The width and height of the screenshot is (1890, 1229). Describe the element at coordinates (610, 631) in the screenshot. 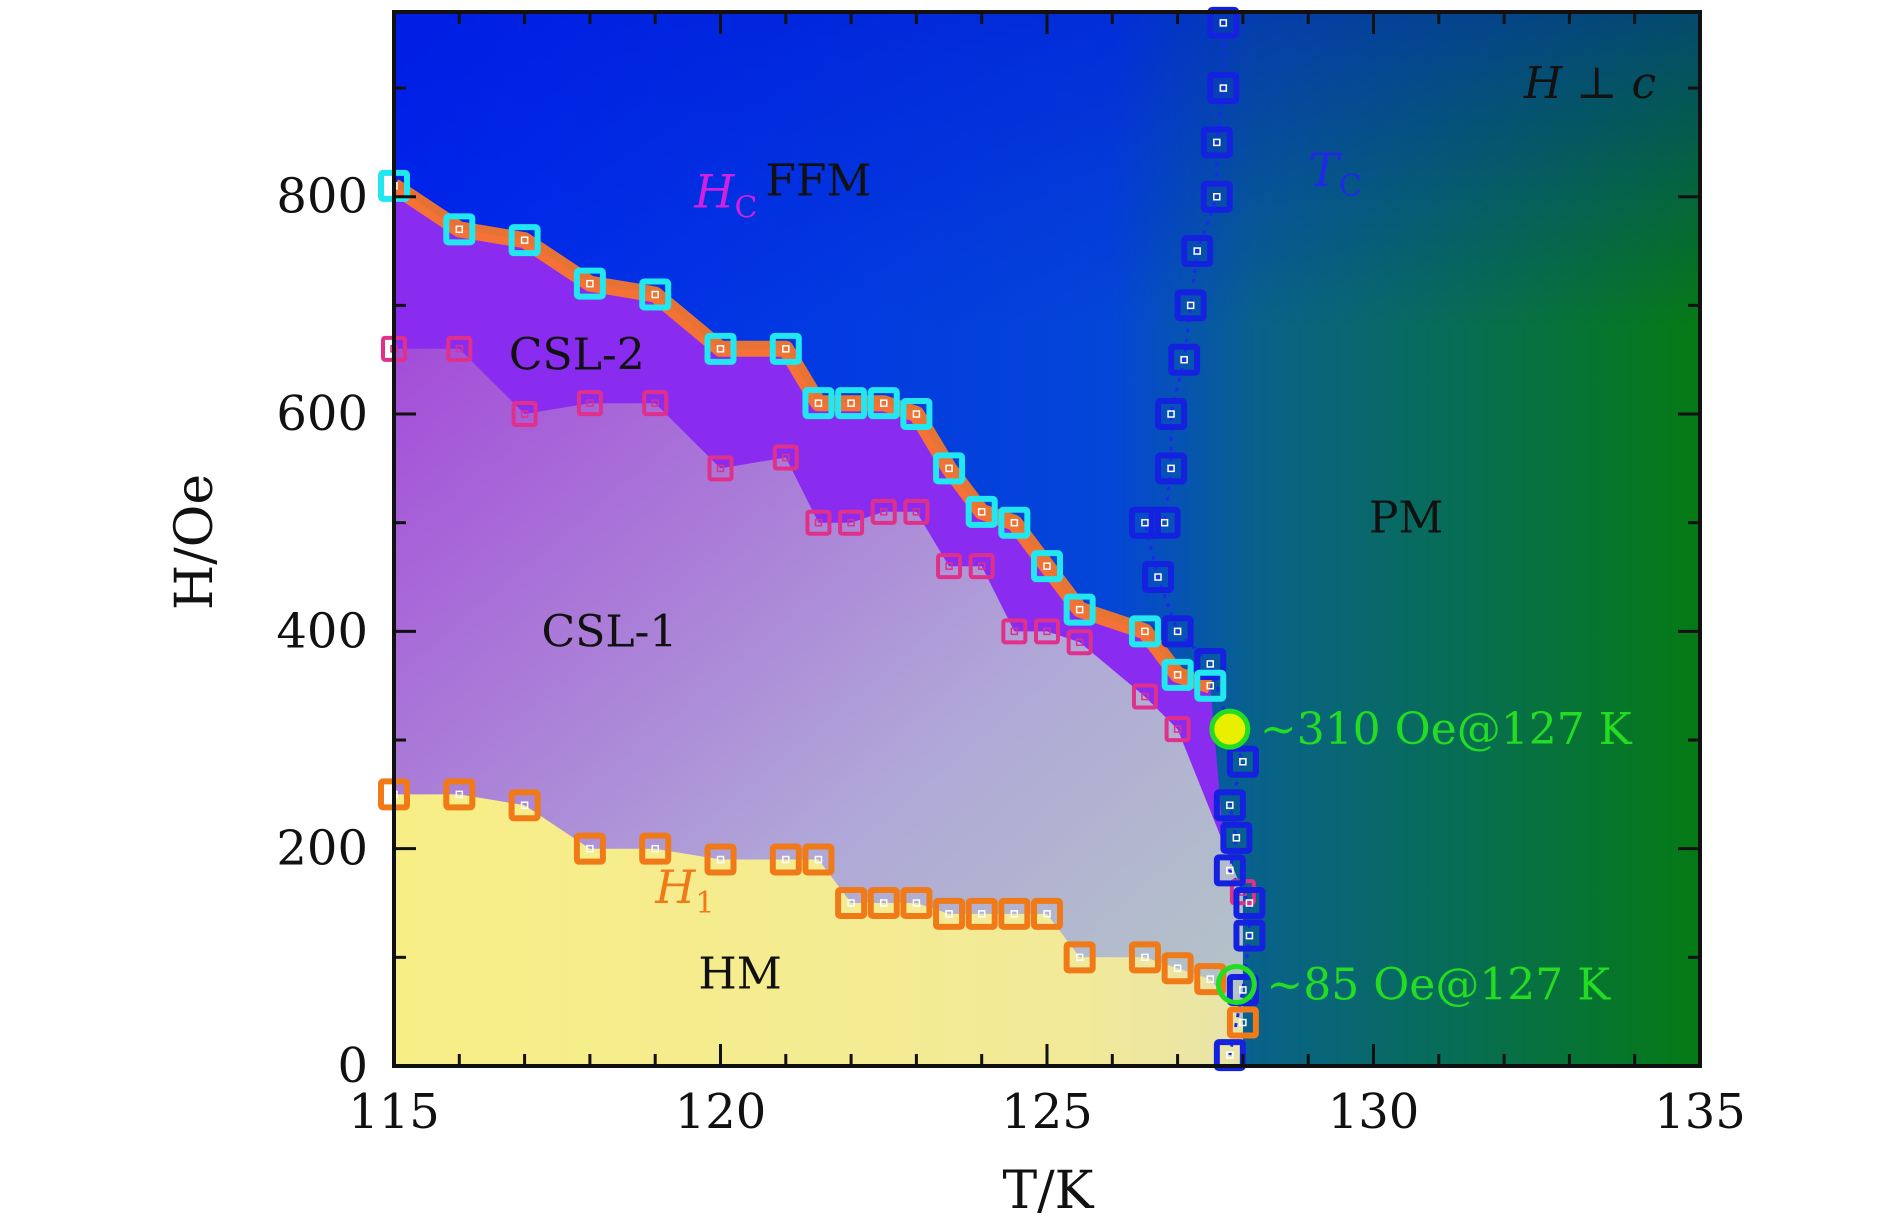

I see `region-label-csl-1: CSL-1` at that location.